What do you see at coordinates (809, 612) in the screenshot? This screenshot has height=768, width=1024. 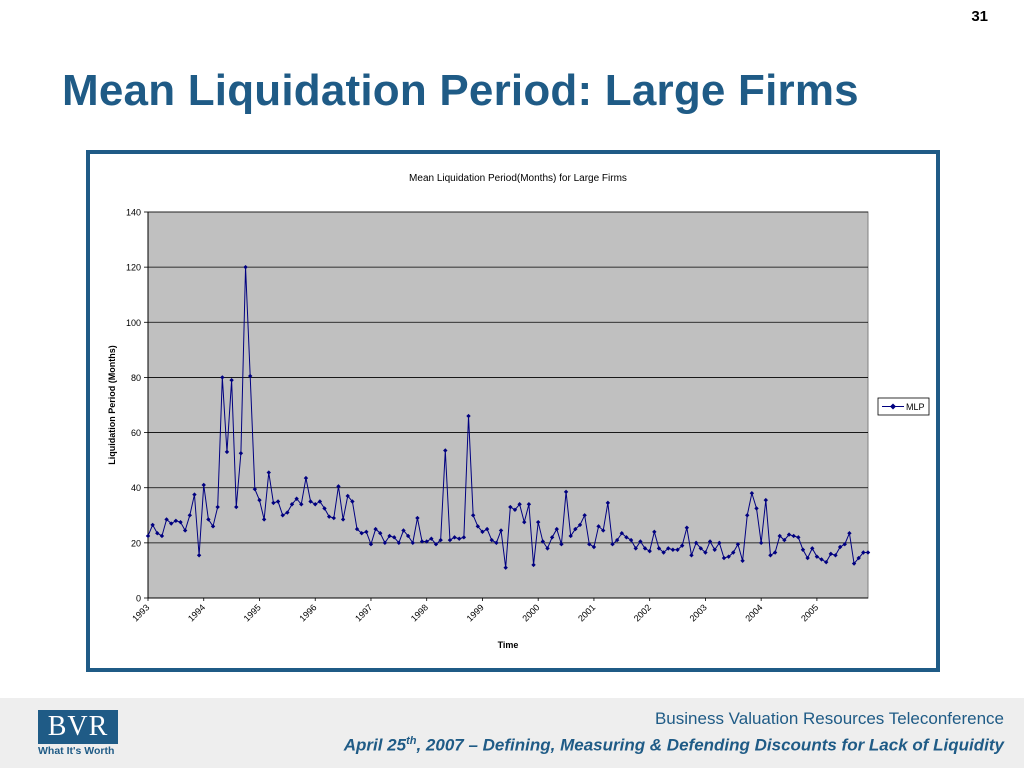 I see `x-tick-label-2005: 2005` at bounding box center [809, 612].